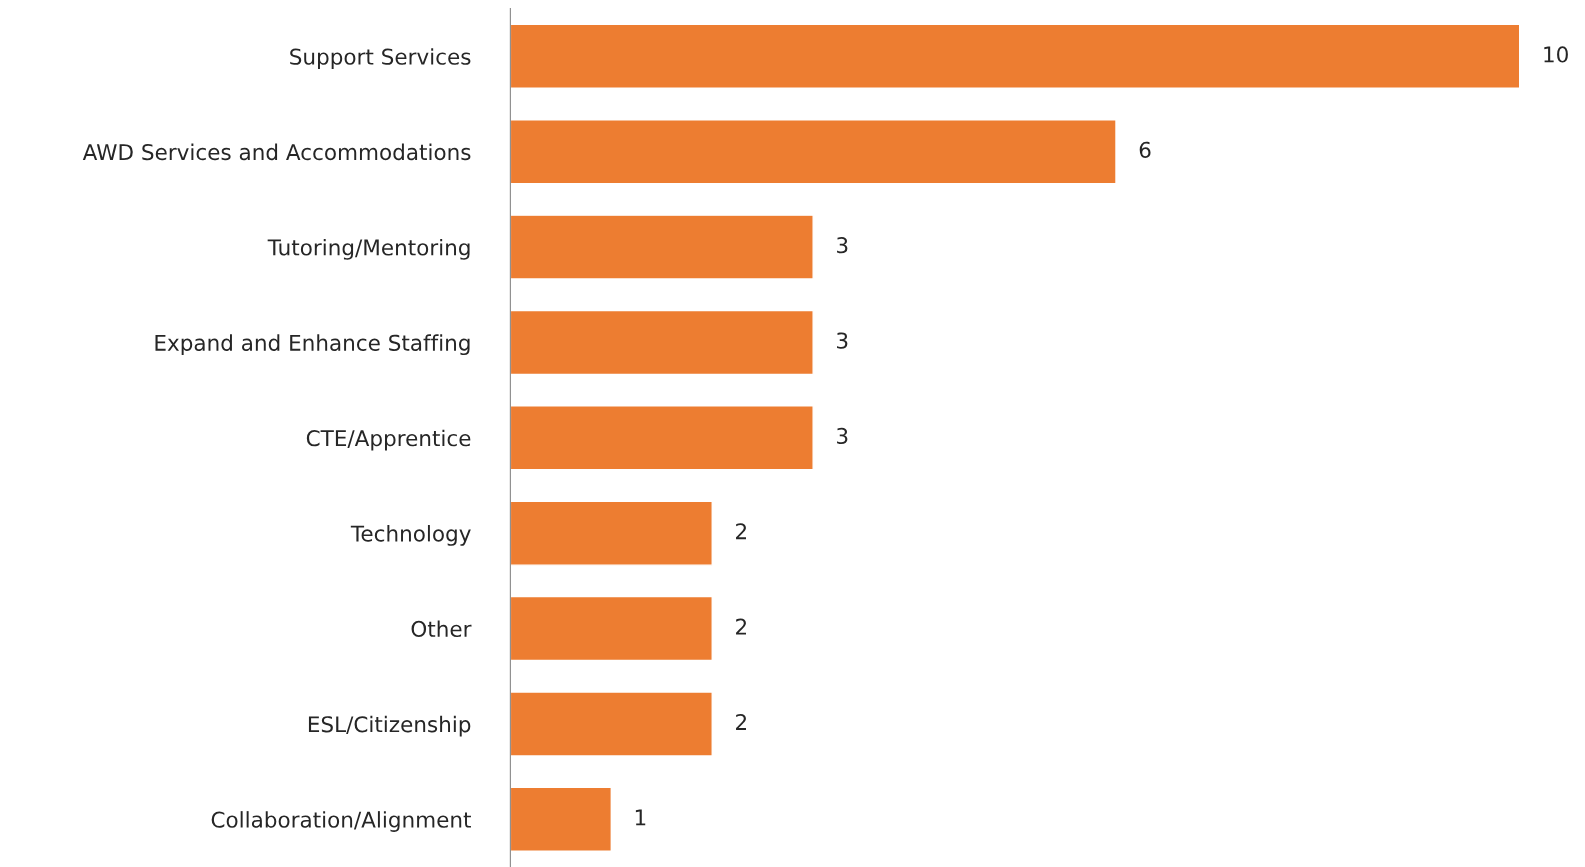  Describe the element at coordinates (341, 821) in the screenshot. I see `y-tick-label: Collaboration/Alignment` at that location.